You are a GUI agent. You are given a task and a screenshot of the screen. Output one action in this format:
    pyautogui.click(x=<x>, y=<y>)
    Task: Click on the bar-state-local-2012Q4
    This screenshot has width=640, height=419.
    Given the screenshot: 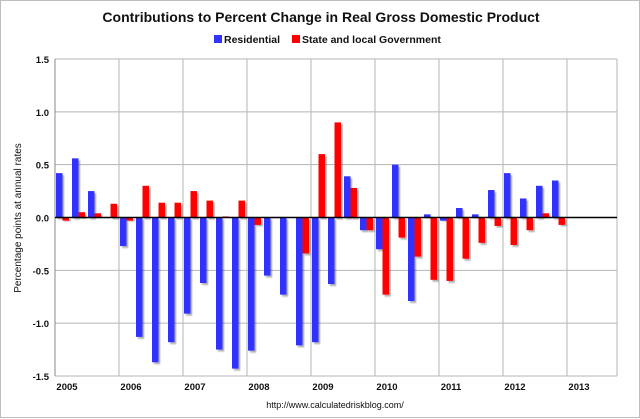 What is the action you would take?
    pyautogui.click(x=561, y=221)
    